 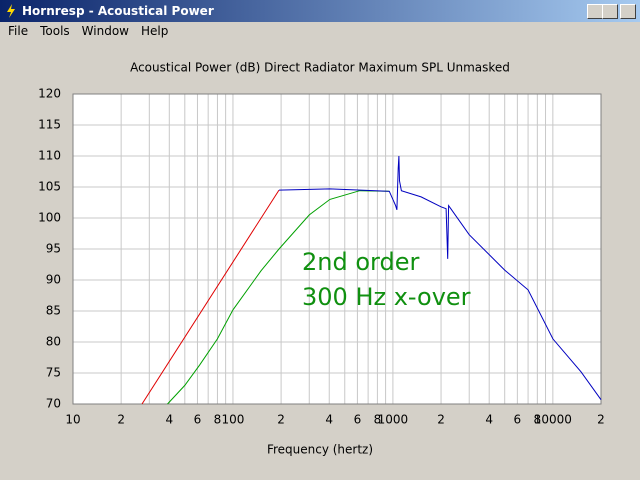 I want to click on y-tick-label: 75, so click(x=53, y=373).